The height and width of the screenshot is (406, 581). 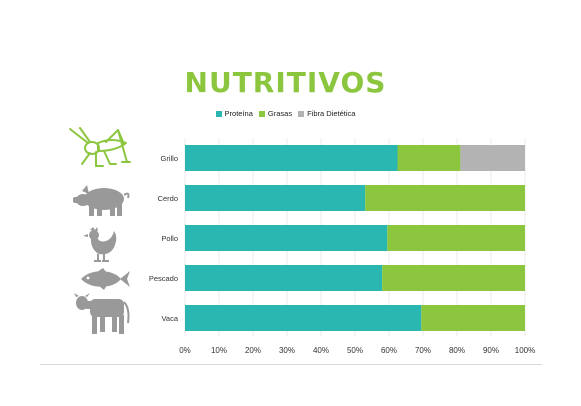 I want to click on x-tick-label: 0%, so click(x=185, y=350).